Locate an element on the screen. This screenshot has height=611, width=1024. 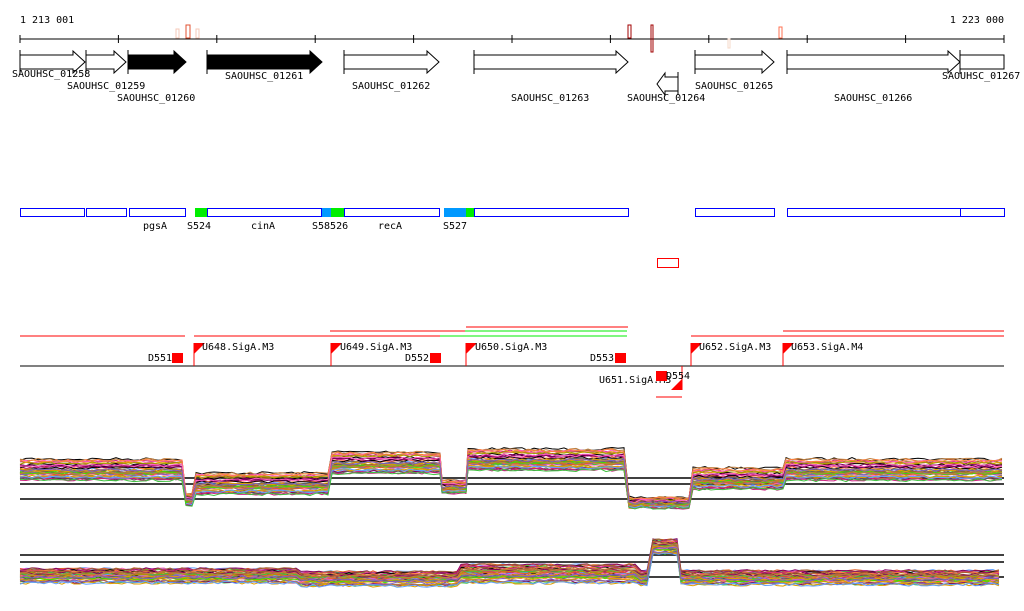
tss-flag: U649.SigA.M3 is located at coordinates (371, 354).